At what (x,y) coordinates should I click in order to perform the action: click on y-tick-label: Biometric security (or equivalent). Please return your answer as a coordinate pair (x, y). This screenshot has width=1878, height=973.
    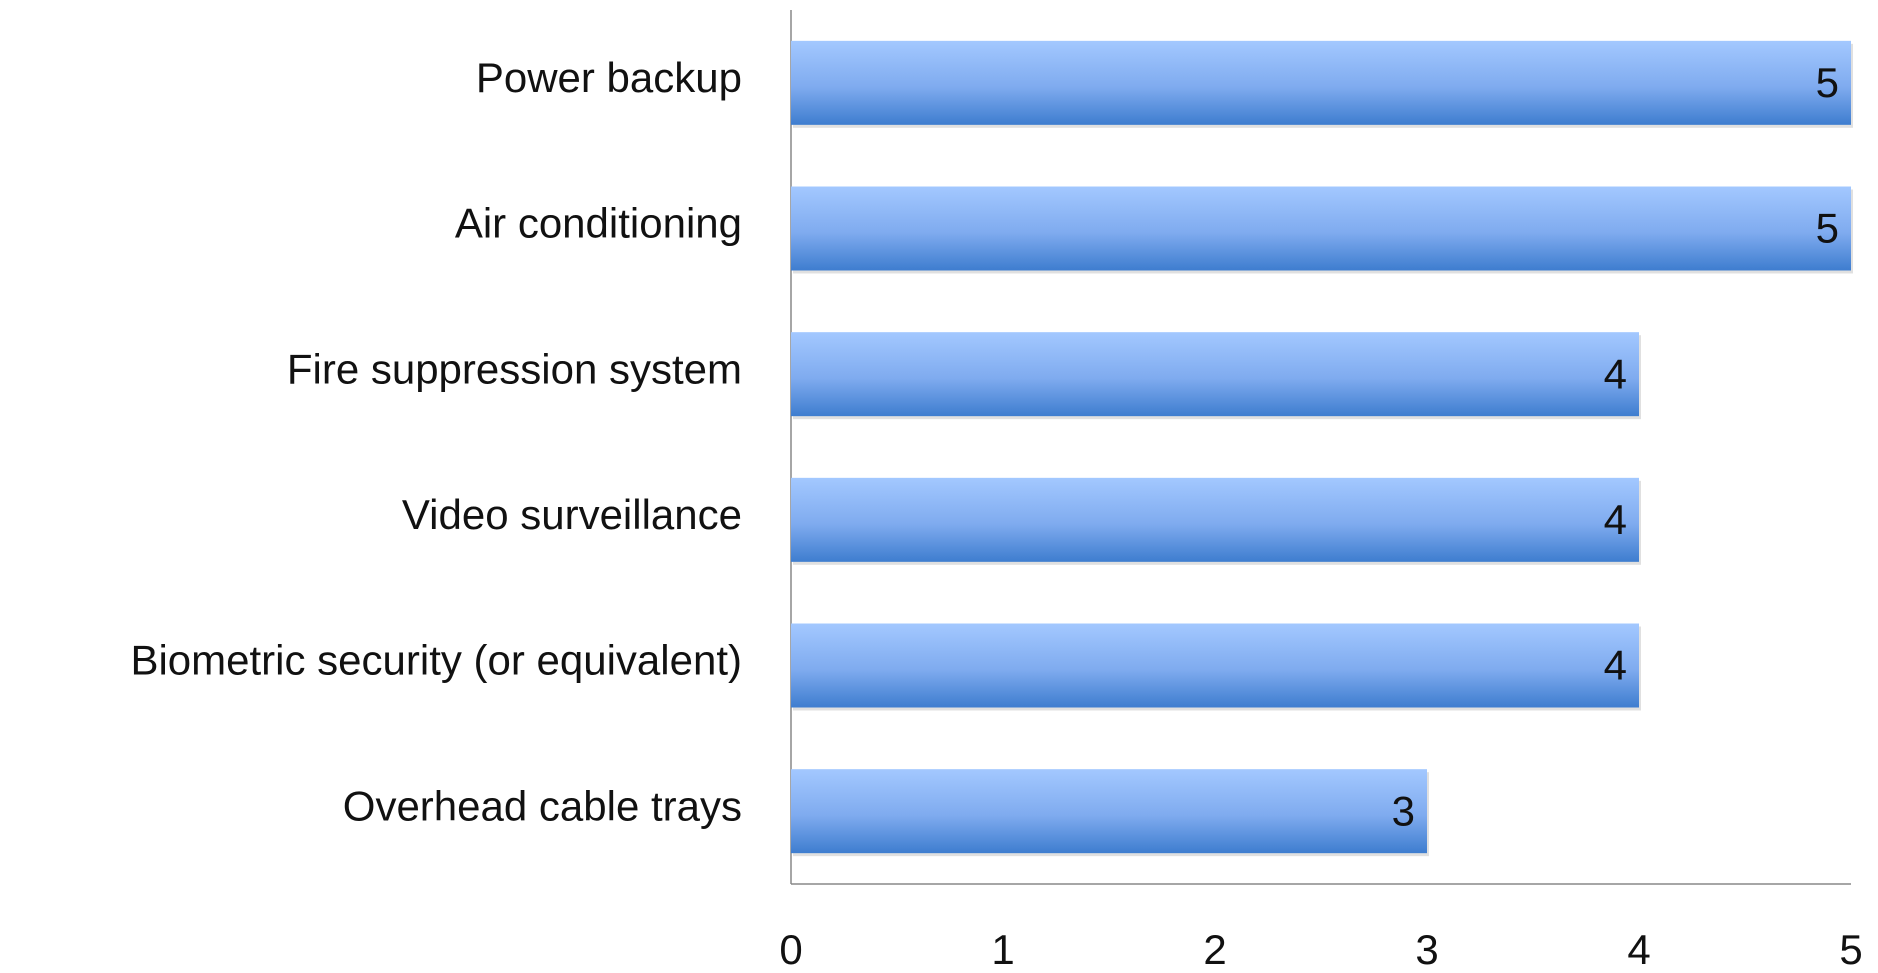
    Looking at the image, I should click on (436, 660).